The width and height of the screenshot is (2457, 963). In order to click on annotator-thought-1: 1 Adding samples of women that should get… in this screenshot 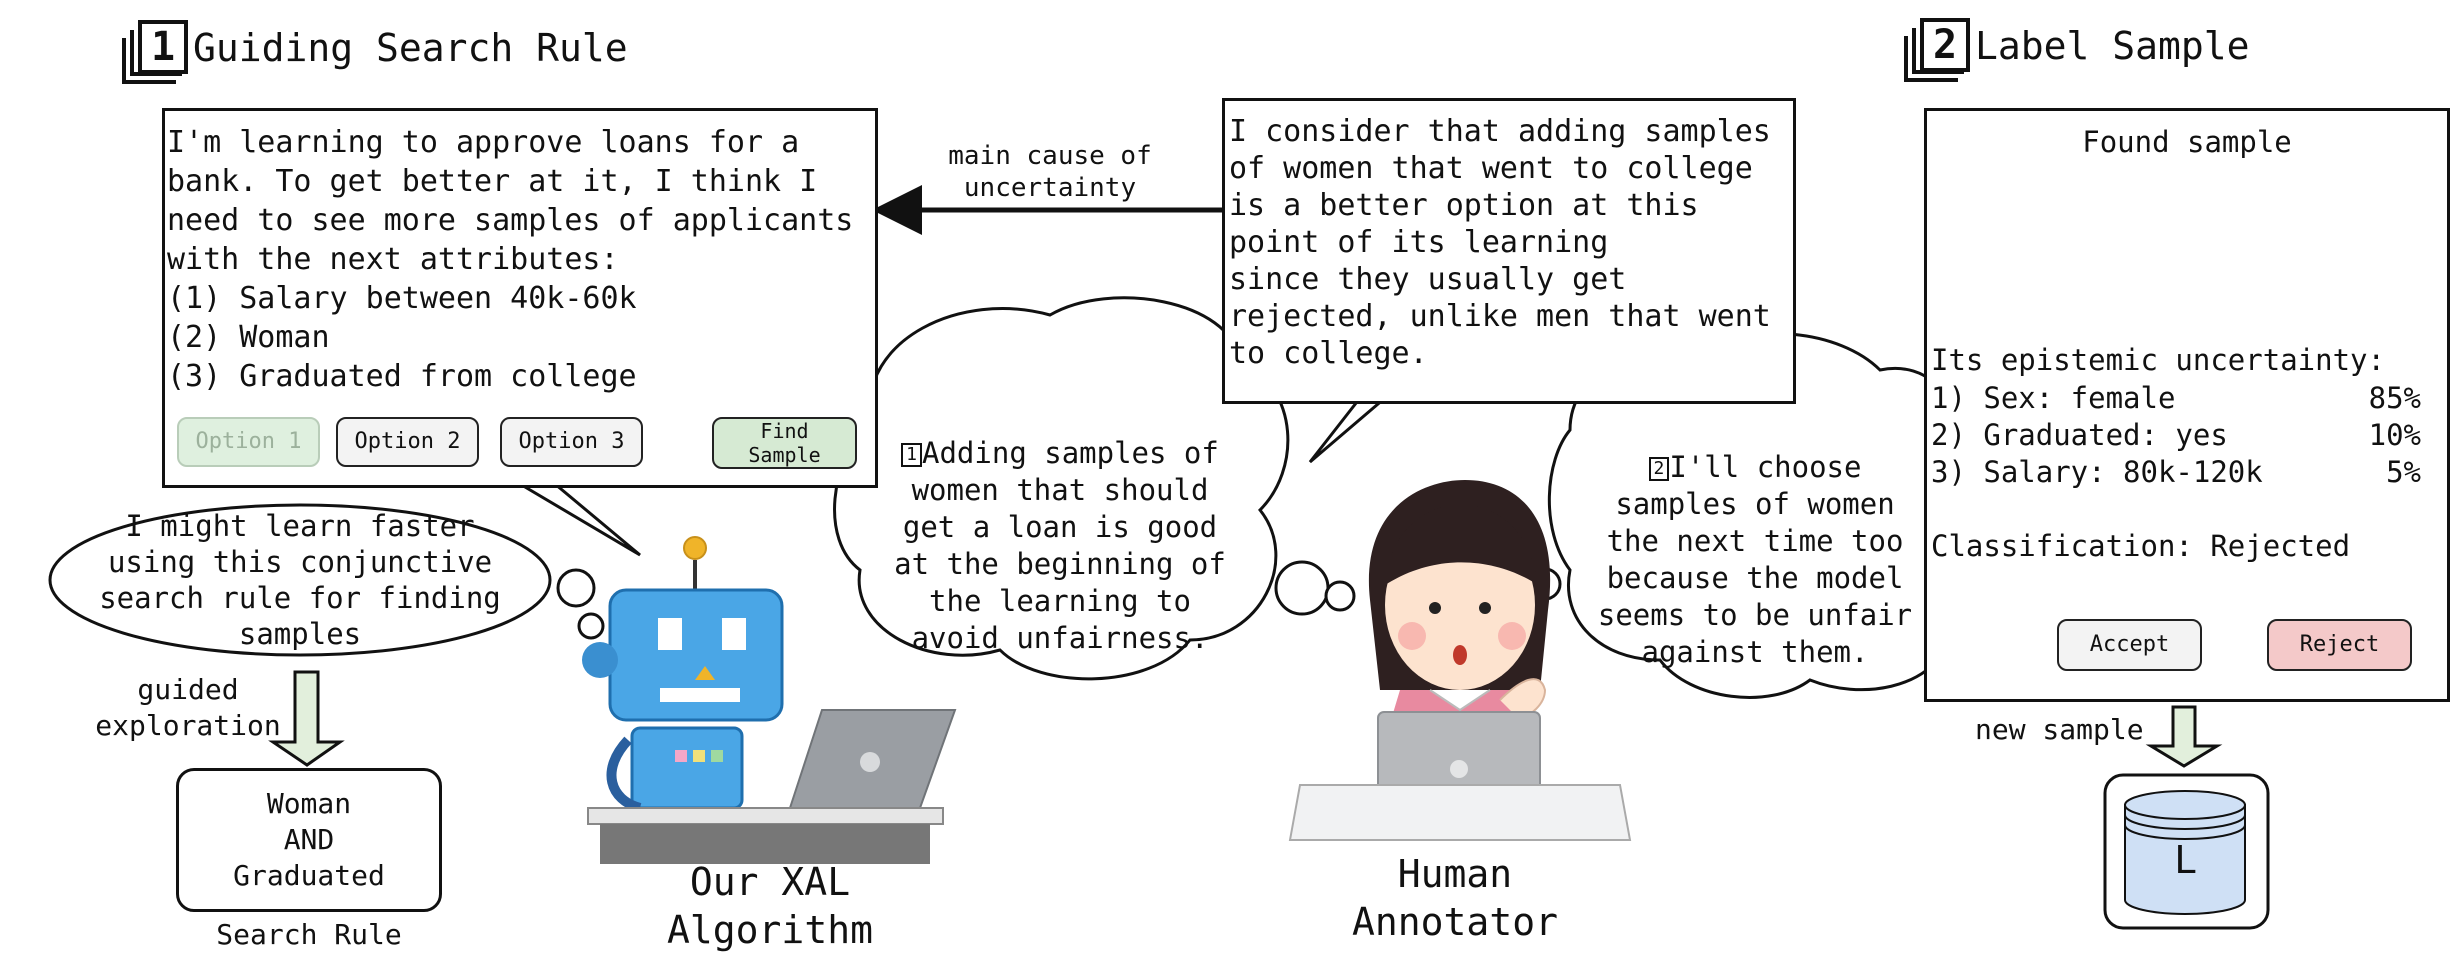, I will do `click(1060, 527)`.